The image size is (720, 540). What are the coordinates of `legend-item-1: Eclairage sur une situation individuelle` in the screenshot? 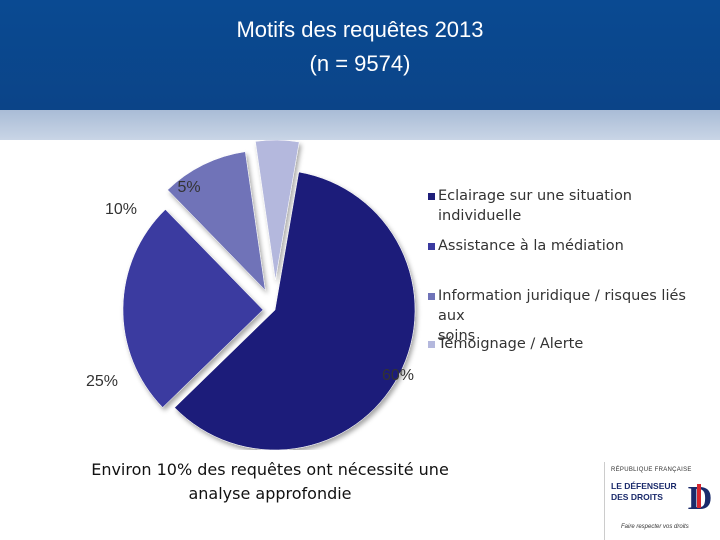 It's located at (568, 206).